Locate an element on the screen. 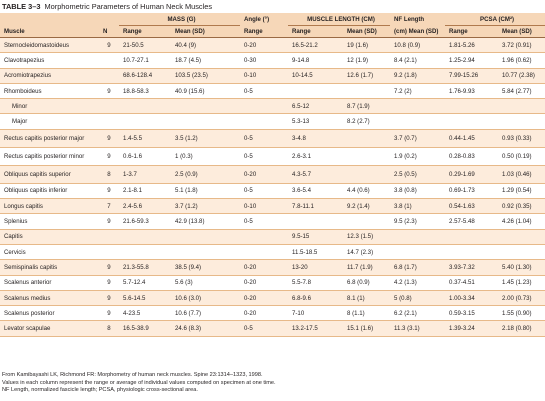 The height and width of the screenshot is (401, 545). cell-pcsa-range: 1.39-3.24 is located at coordinates (472, 328).